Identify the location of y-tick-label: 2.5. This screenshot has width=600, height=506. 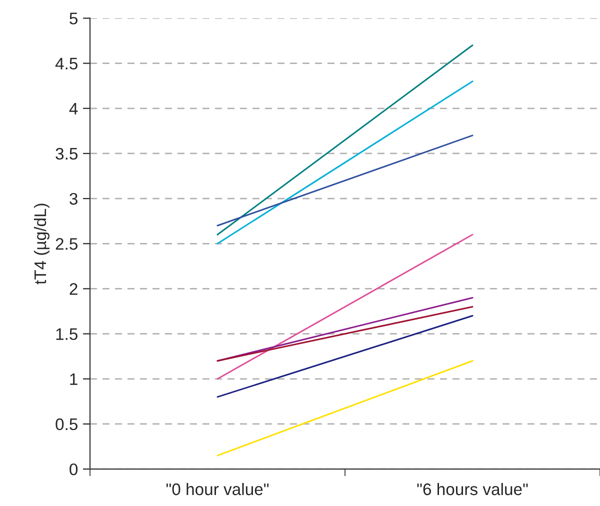
(67, 244).